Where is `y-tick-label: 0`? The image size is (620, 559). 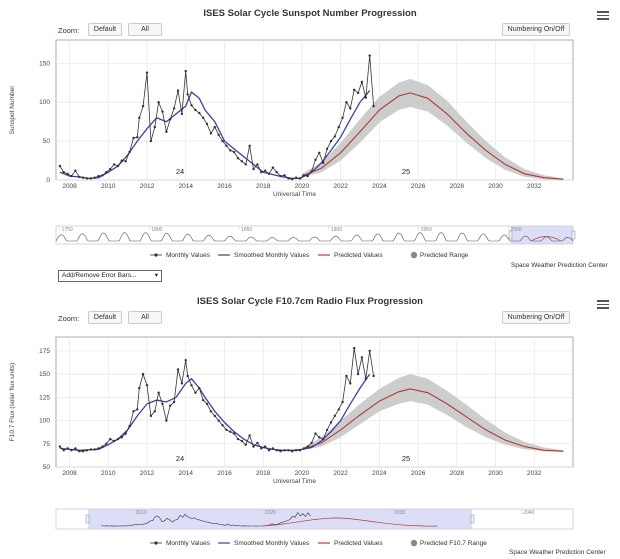 y-tick-label: 0 is located at coordinates (48, 180).